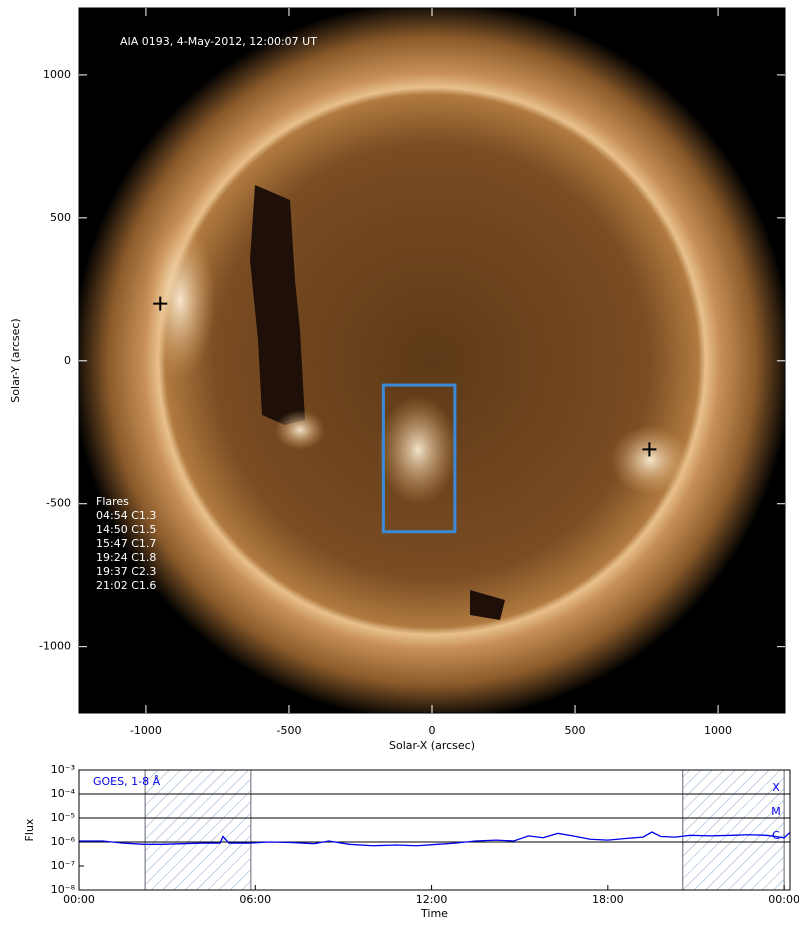  What do you see at coordinates (608, 899) in the screenshot?
I see `x-tick-label: 18:00` at bounding box center [608, 899].